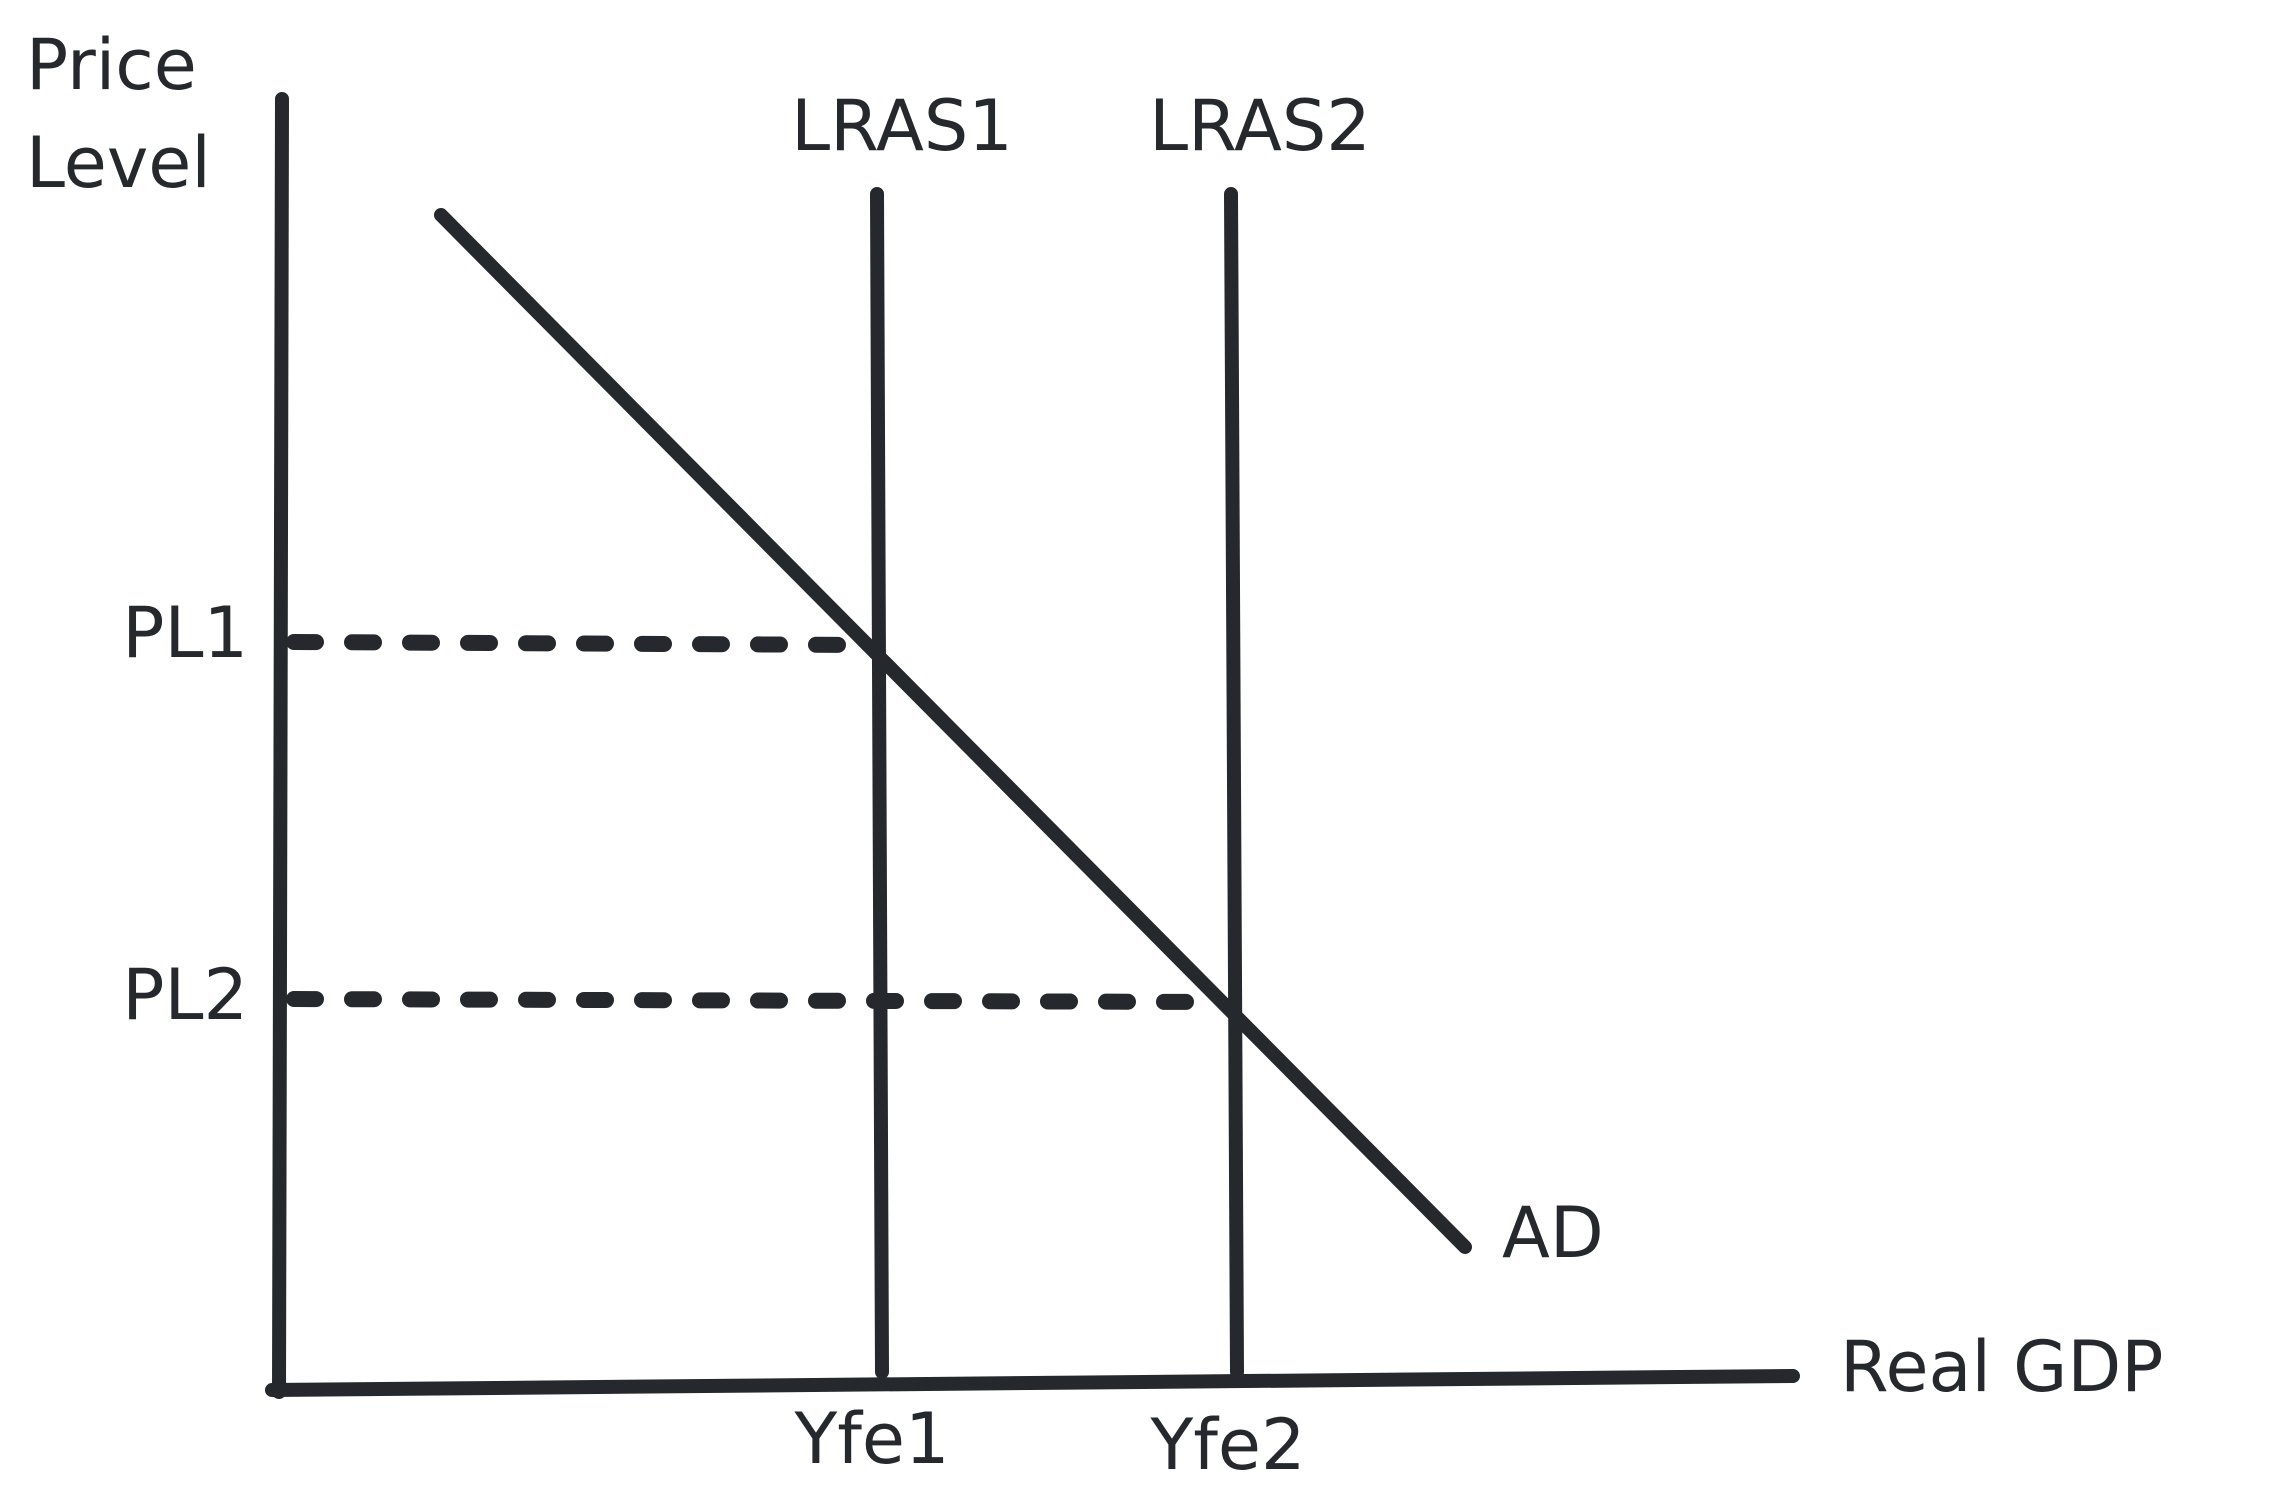 Image resolution: width=2278 pixels, height=1510 pixels. I want to click on curve-label: LRAS2, so click(1260, 126).